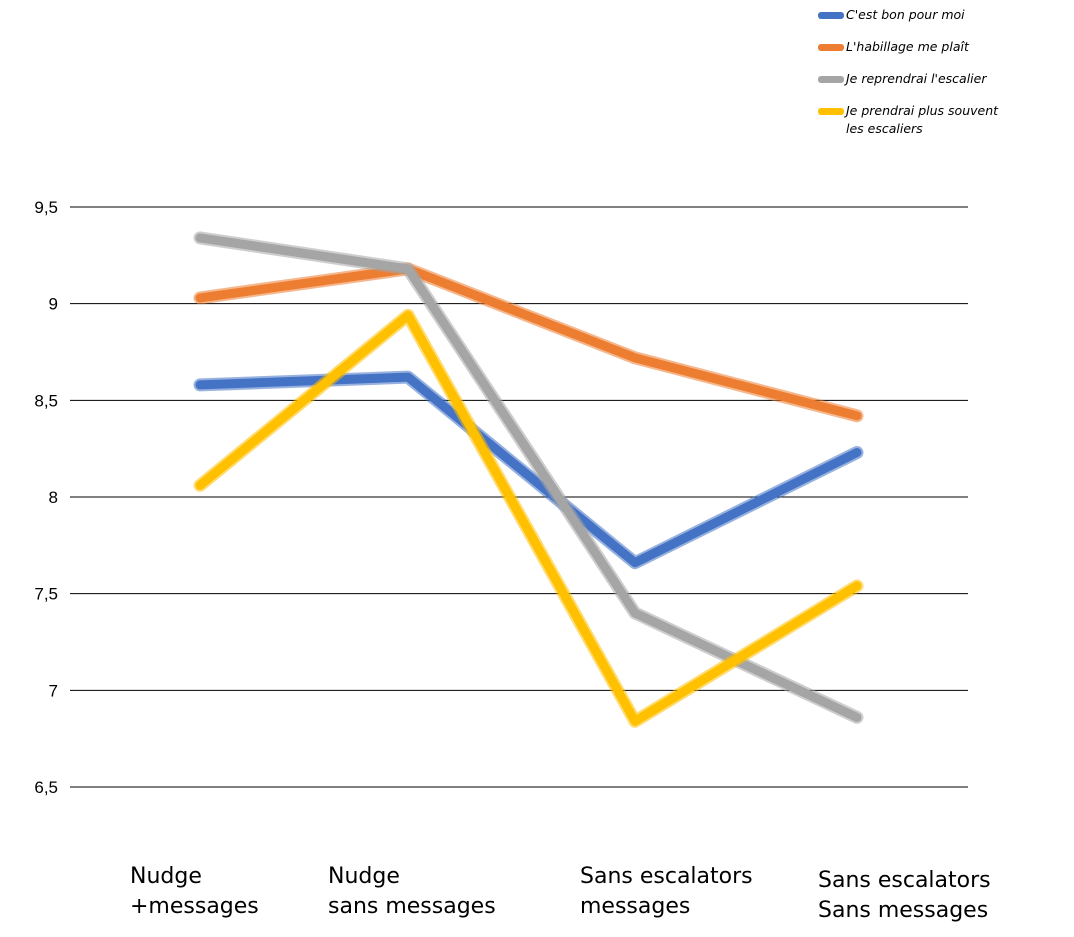 The image size is (1074, 937). What do you see at coordinates (46, 497) in the screenshot?
I see `y-axis-ticks: 9,5 9 8,5 8 7,5 7 6,5` at bounding box center [46, 497].